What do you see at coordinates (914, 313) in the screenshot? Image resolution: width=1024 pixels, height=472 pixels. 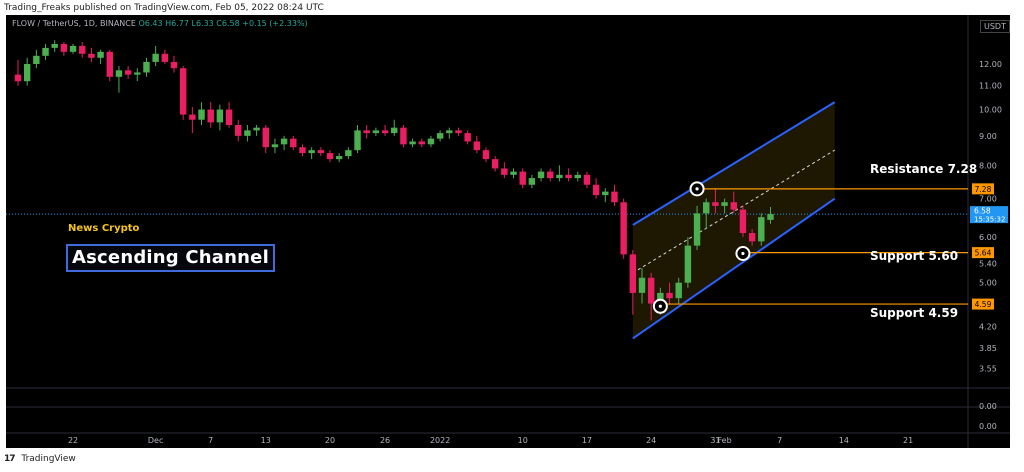 I see `support-lower-label: Support 4.59` at bounding box center [914, 313].